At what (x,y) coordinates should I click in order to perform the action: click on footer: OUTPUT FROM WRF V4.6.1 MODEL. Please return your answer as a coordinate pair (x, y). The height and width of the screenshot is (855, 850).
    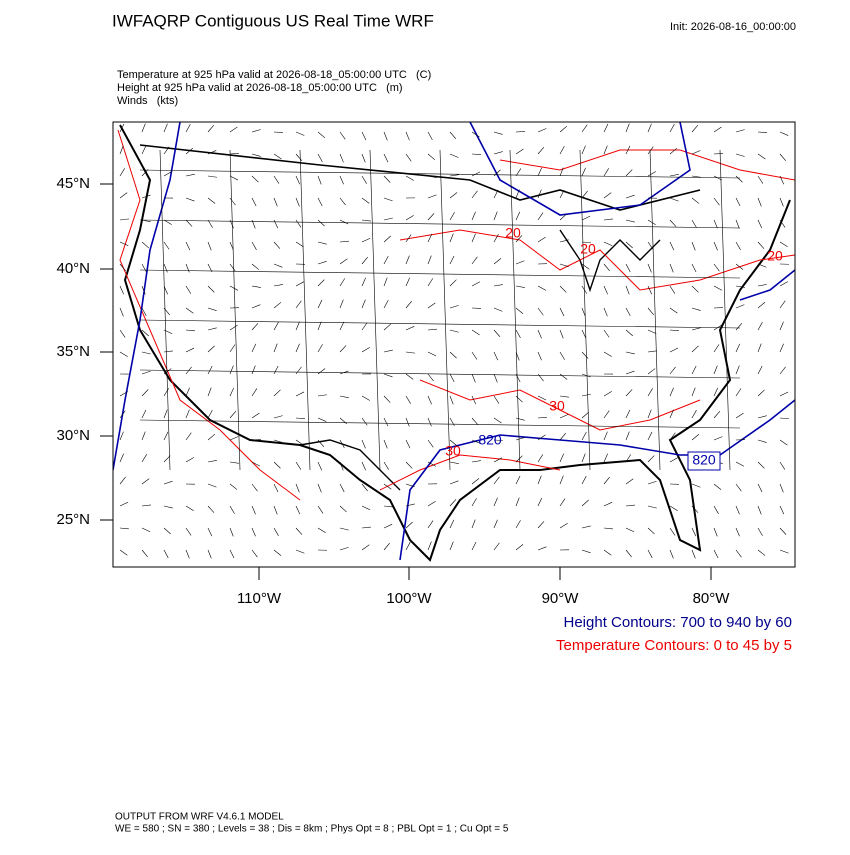
    Looking at the image, I should click on (199, 817).